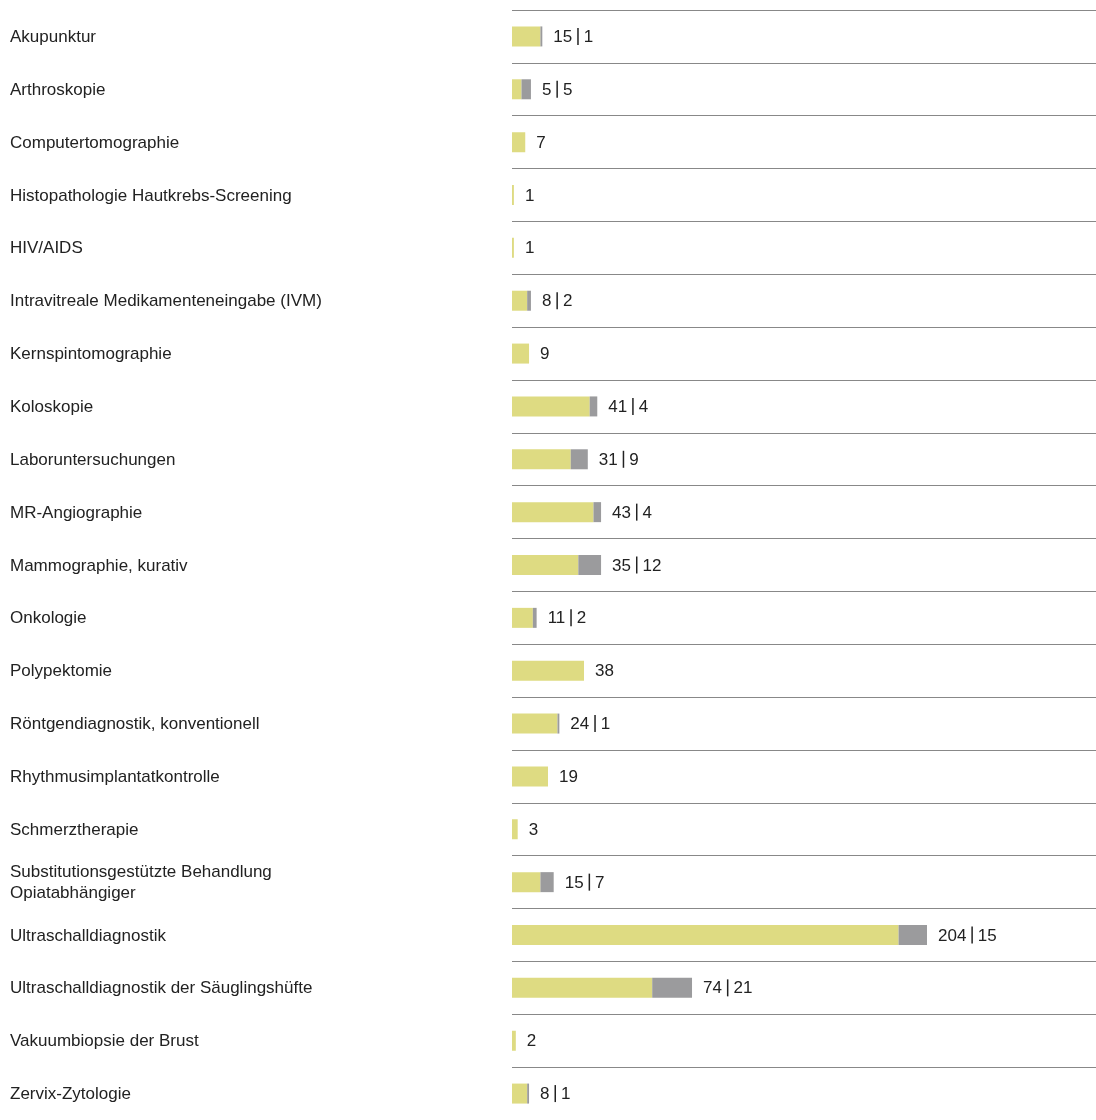 This screenshot has height=1120, width=1096. I want to click on y-tick-label: Laboruntersuchungen, so click(93, 459).